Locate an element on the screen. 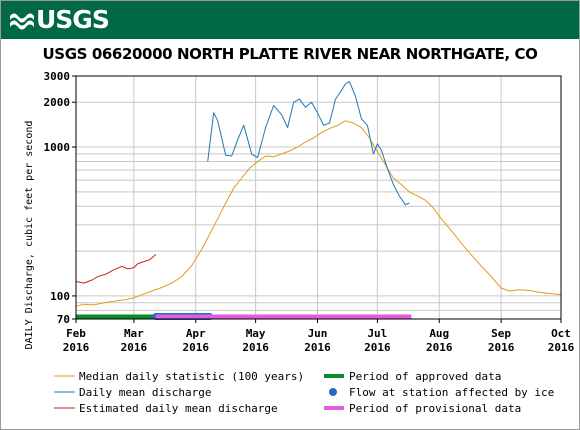  usgs-logo: USGS is located at coordinates (59, 20).